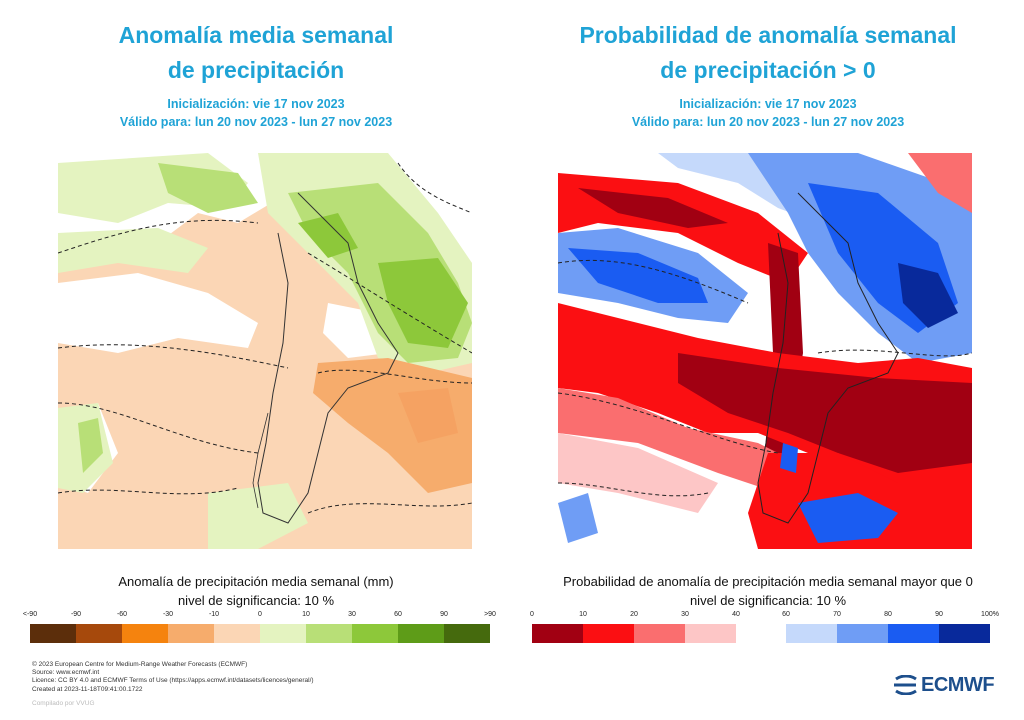 The width and height of the screenshot is (1024, 720). I want to click on probability-title-line2: de precipitación > 0, so click(768, 70).